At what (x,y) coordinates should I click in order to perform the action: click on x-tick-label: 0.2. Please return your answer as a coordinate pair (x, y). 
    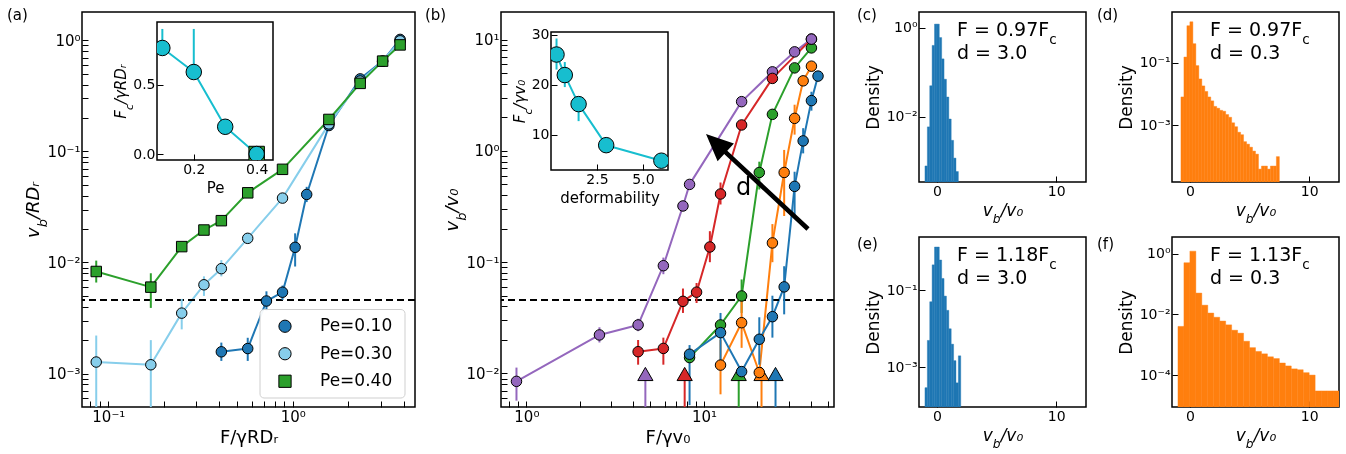
    Looking at the image, I should click on (194, 168).